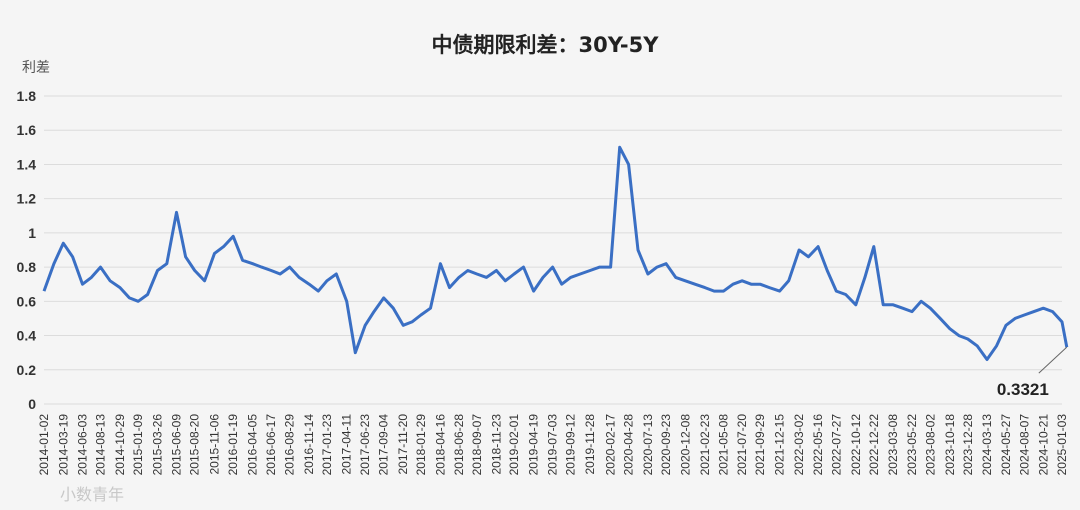 This screenshot has height=510, width=1080. Describe the element at coordinates (968, 445) in the screenshot. I see `x-tick-label: 2023-12-28` at that location.